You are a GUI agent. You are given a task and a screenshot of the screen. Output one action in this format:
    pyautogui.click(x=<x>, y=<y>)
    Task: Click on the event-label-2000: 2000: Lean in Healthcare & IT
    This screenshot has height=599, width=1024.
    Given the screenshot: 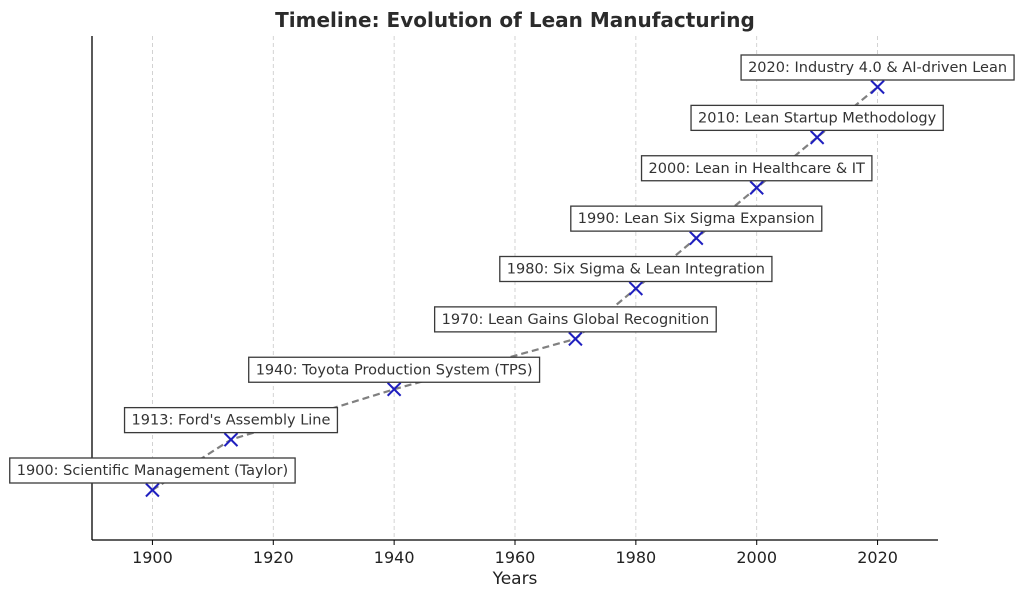 What is the action you would take?
    pyautogui.click(x=756, y=168)
    